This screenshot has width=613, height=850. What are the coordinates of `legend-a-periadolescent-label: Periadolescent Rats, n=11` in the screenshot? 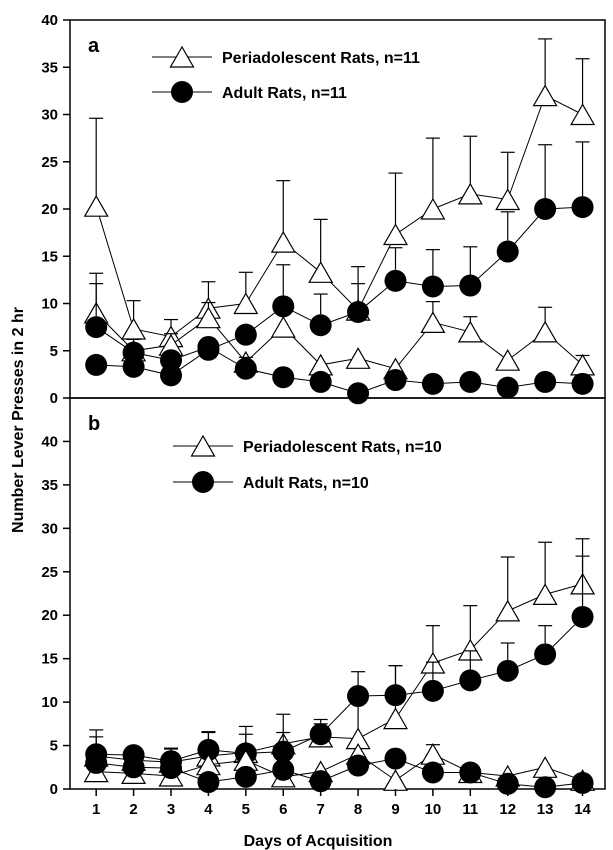 It's located at (321, 58).